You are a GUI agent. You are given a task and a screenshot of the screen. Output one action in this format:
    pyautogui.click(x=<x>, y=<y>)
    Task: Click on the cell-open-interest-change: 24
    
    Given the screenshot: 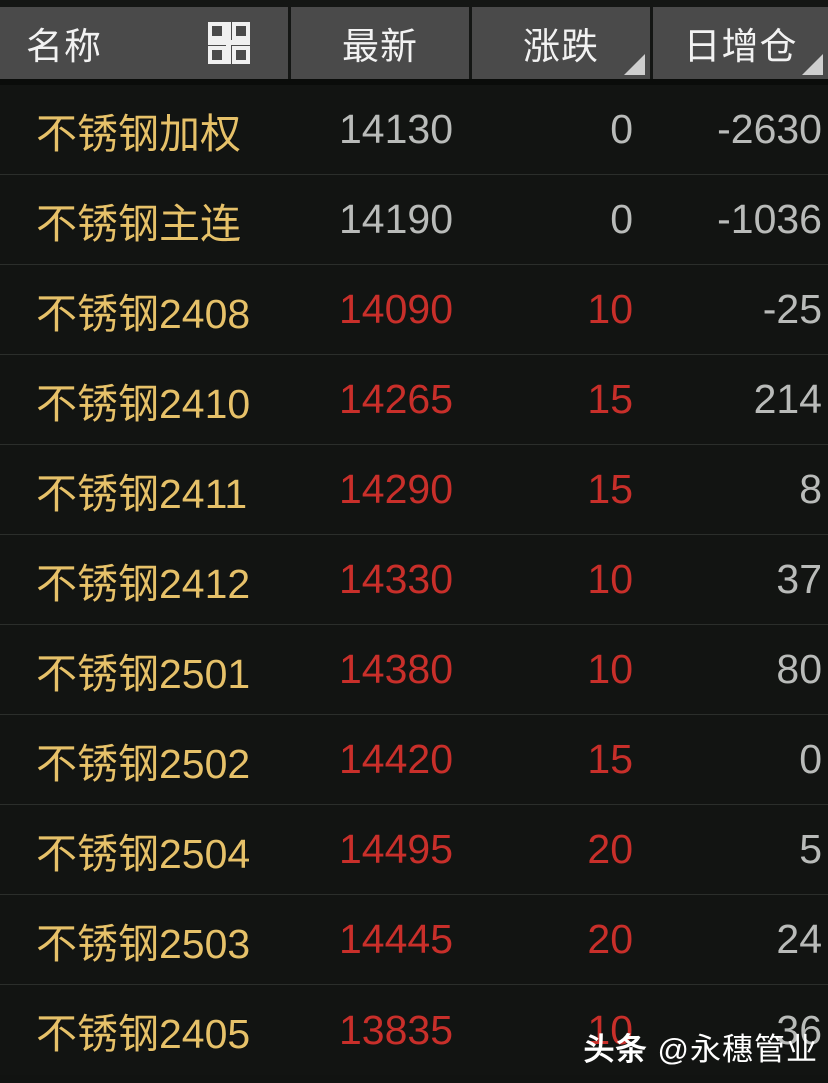 What is the action you would take?
    pyautogui.click(x=799, y=939)
    